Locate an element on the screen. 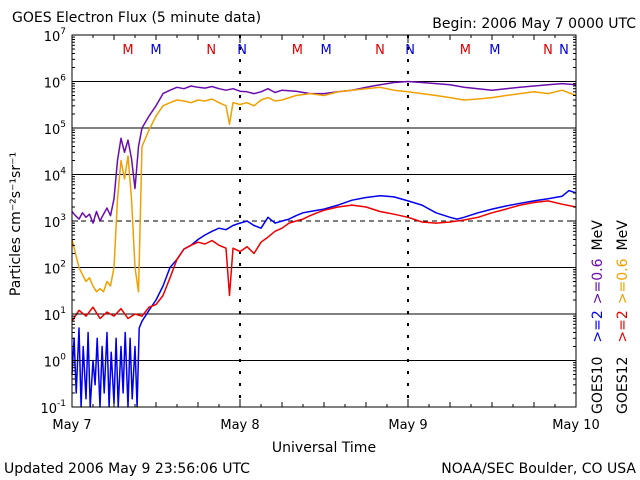 This screenshot has height=480, width=640. legend-goes10-ge06: >=0.6 is located at coordinates (598, 281).